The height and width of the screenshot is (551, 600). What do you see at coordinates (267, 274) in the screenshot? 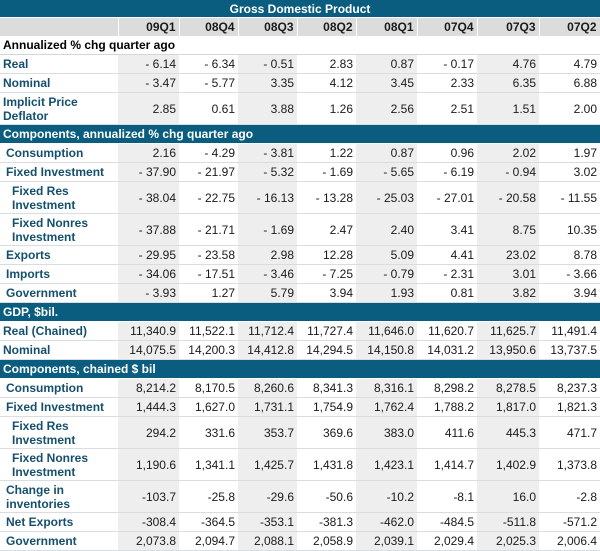
I see `table-cell: - 3.46` at bounding box center [267, 274].